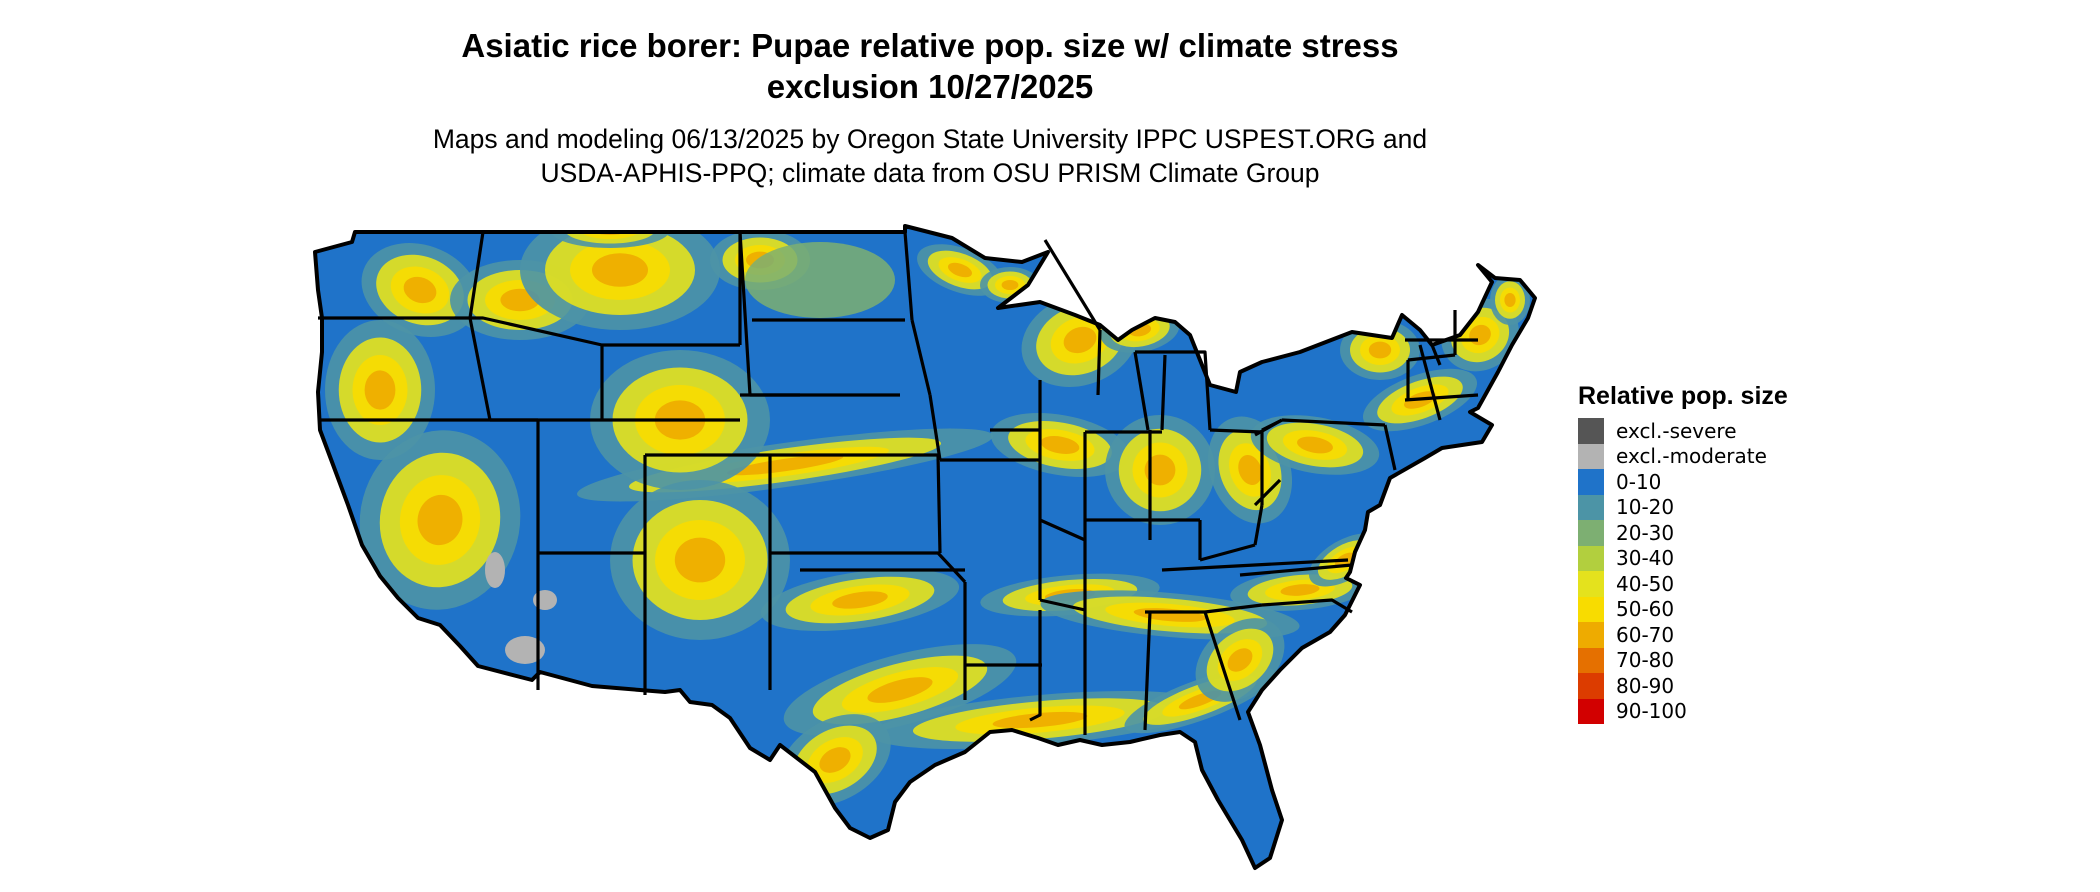 The width and height of the screenshot is (2100, 892). I want to click on legend-item: 30-40, so click(1683, 558).